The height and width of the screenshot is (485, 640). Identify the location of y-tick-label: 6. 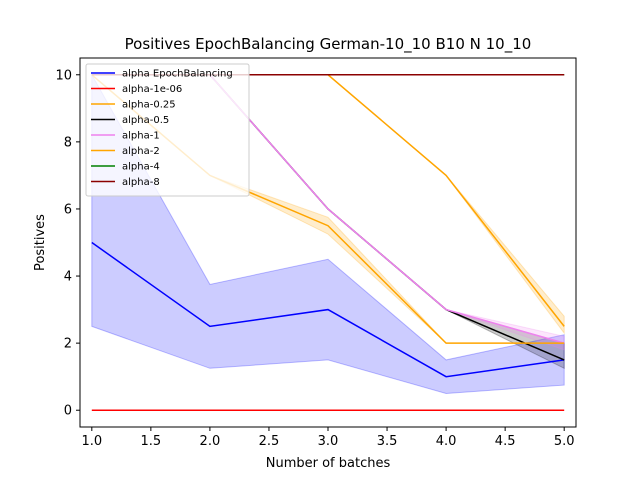
(68, 209).